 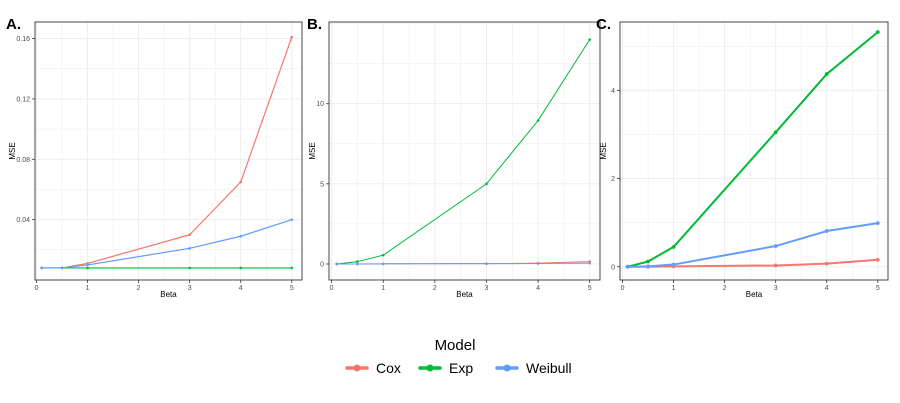 I want to click on panel-a-x-tick-label: 0, so click(x=37, y=288).